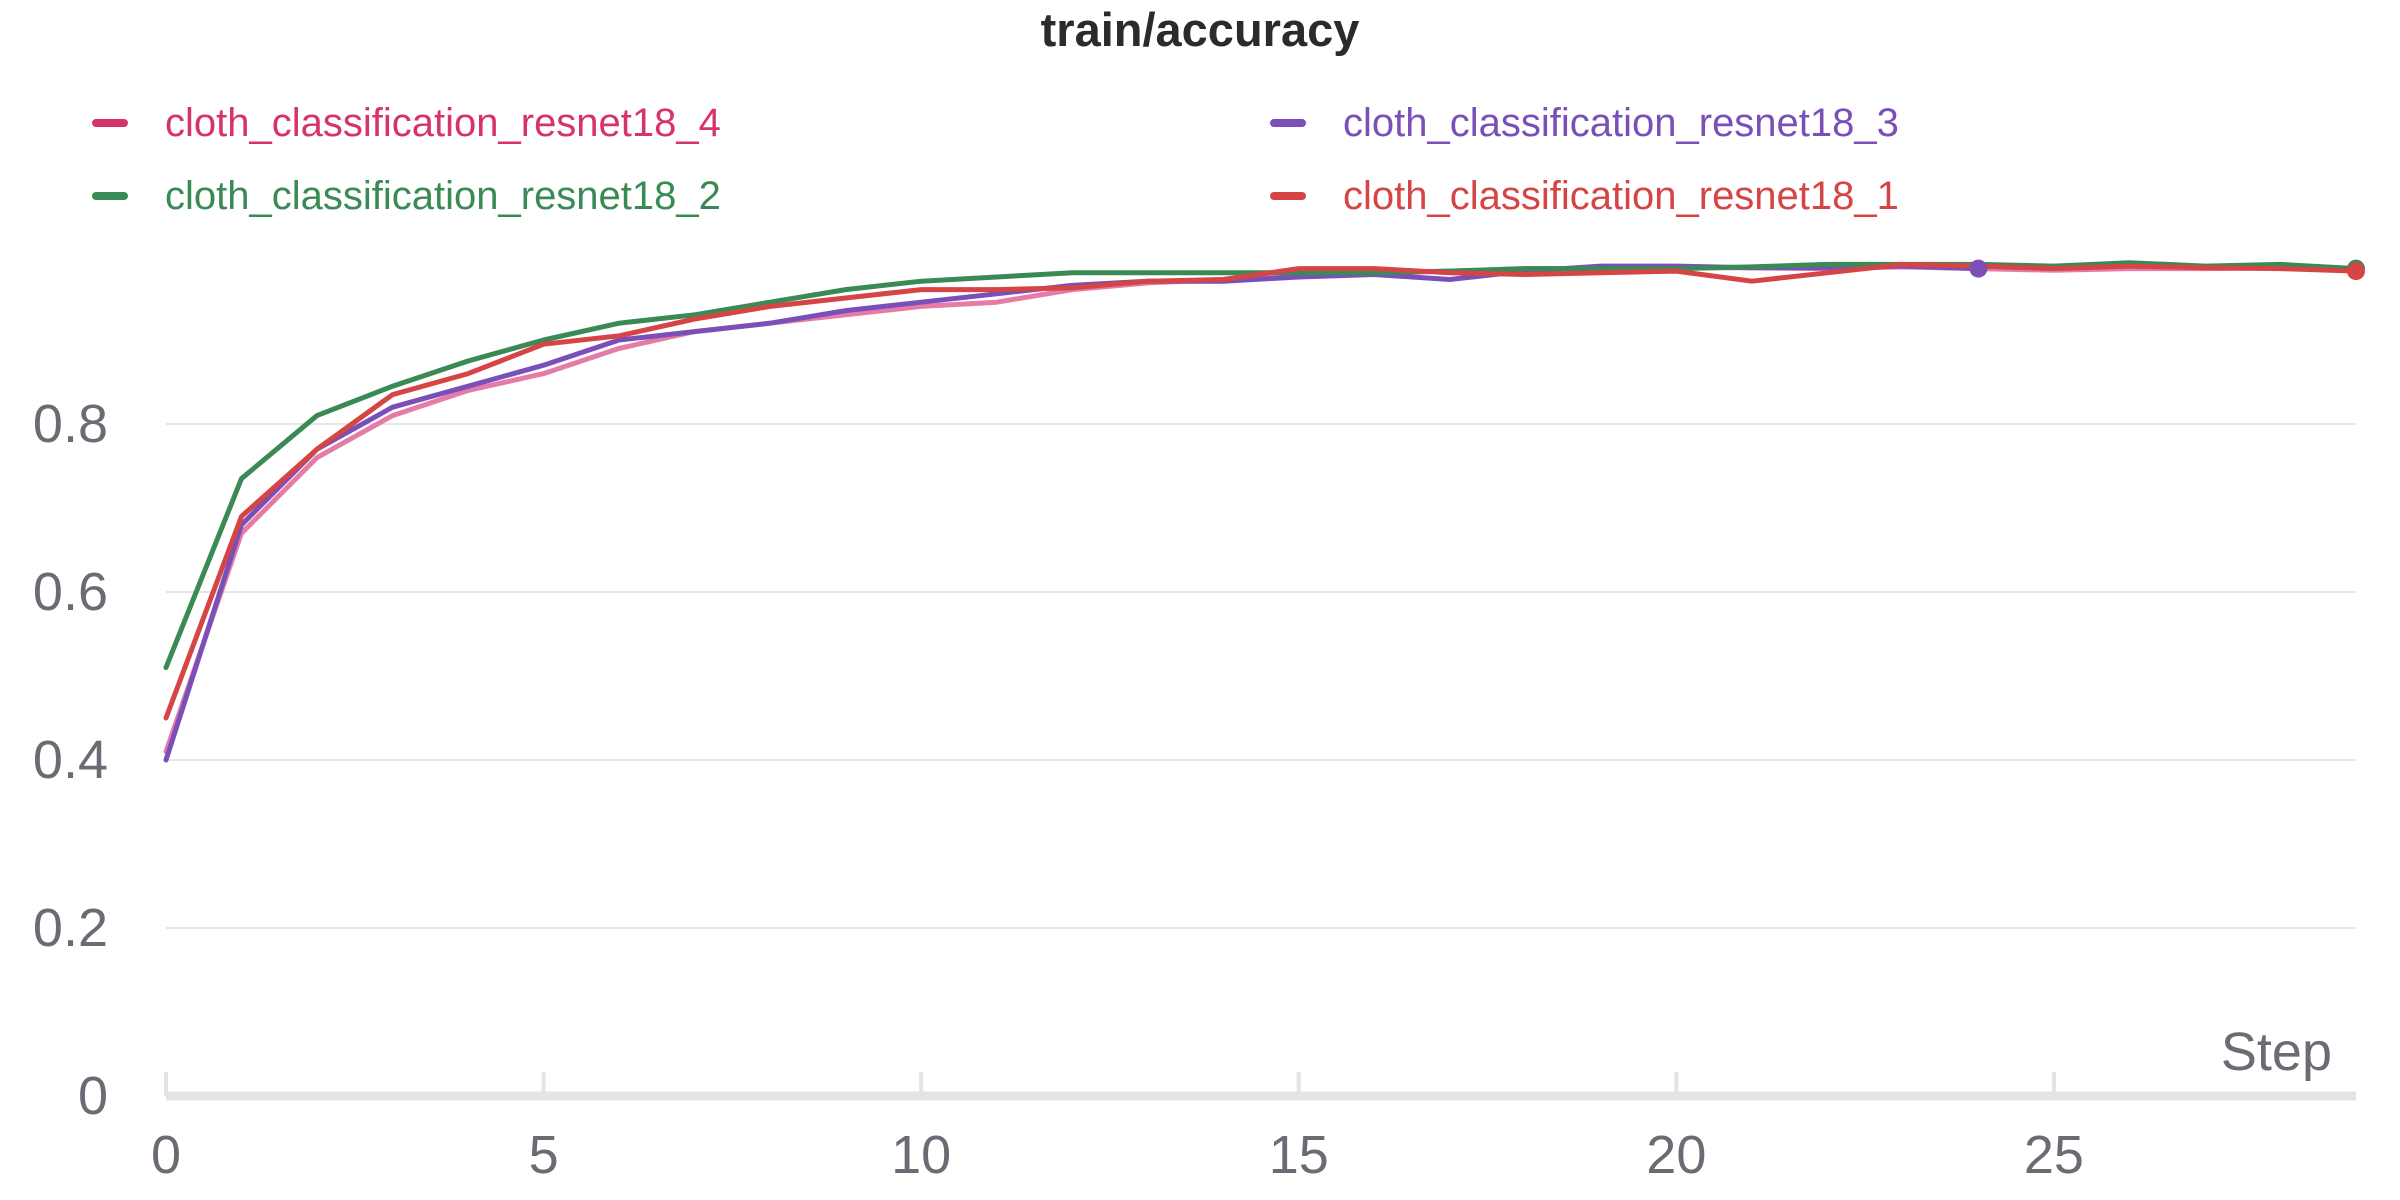 This screenshot has height=1200, width=2400. Describe the element at coordinates (1200, 29) in the screenshot. I see `chart-title: train/accuracy` at that location.